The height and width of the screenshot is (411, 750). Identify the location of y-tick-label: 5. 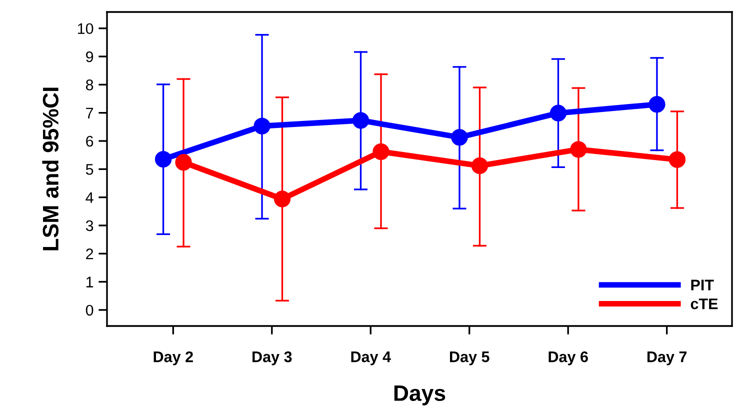
(90, 169).